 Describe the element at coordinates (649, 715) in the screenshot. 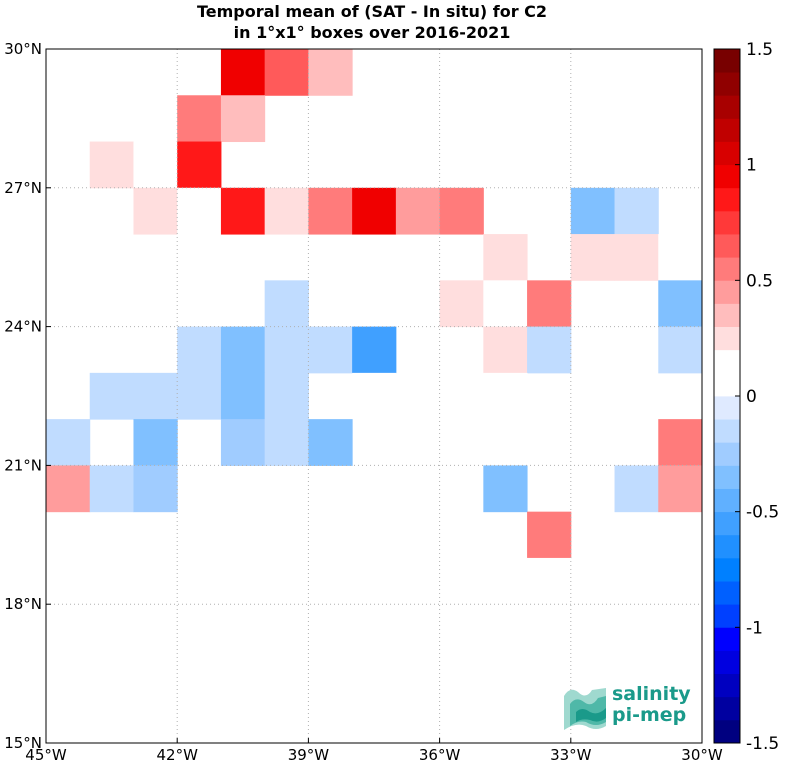

I see `logo-text-pi-mep: pi-mep` at that location.